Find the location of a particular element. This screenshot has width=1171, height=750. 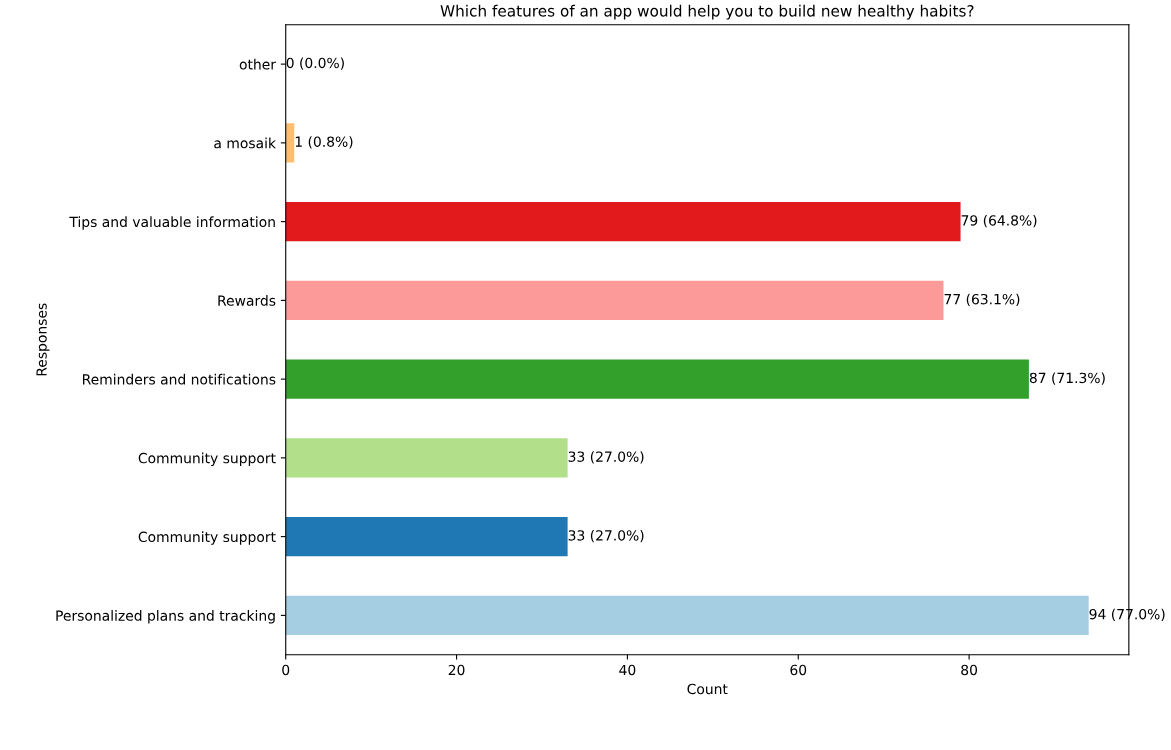

data-label: 87 (71.3%) is located at coordinates (1067, 378).